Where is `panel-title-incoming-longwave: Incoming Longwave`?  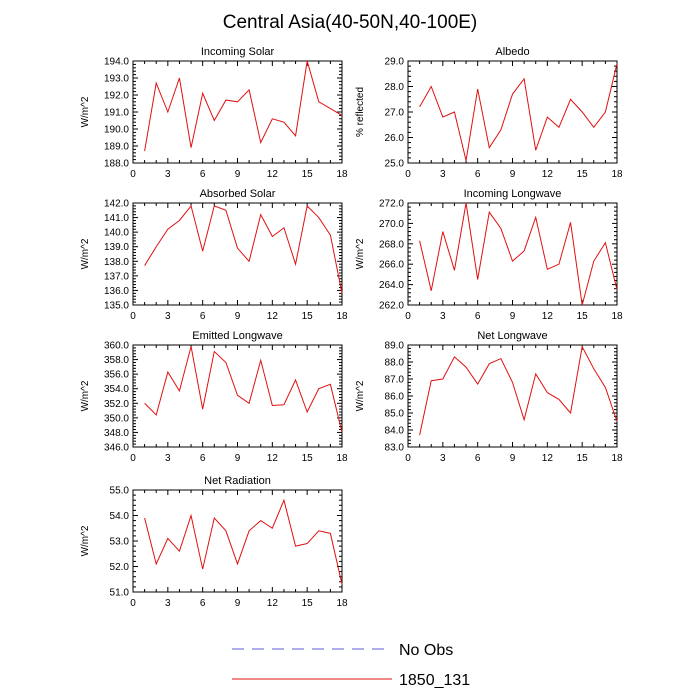 panel-title-incoming-longwave: Incoming Longwave is located at coordinates (513, 194).